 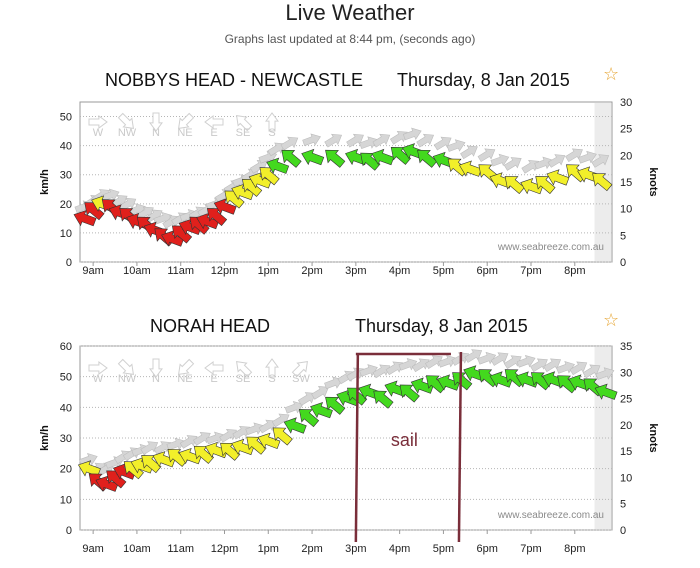 I want to click on y-right-axis-label: knots, so click(x=653, y=437).